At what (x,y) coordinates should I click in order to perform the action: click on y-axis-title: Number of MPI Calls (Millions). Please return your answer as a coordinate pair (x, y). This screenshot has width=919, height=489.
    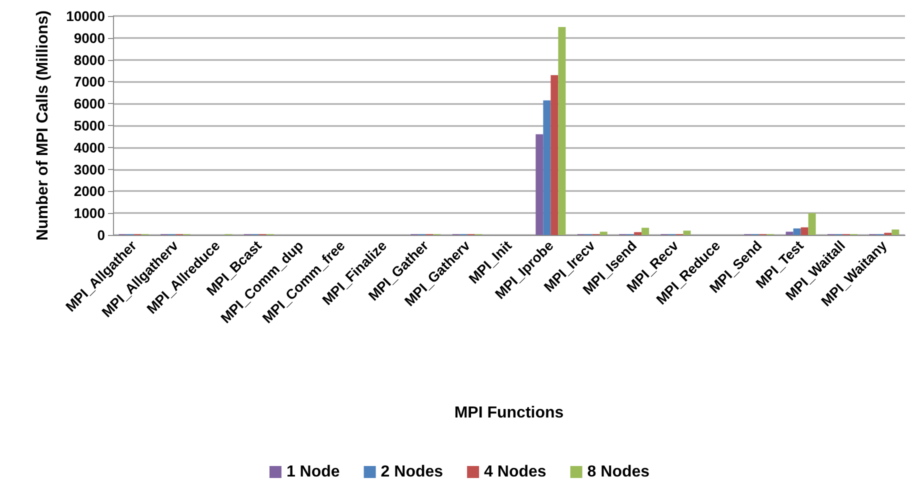
    Looking at the image, I should click on (43, 125).